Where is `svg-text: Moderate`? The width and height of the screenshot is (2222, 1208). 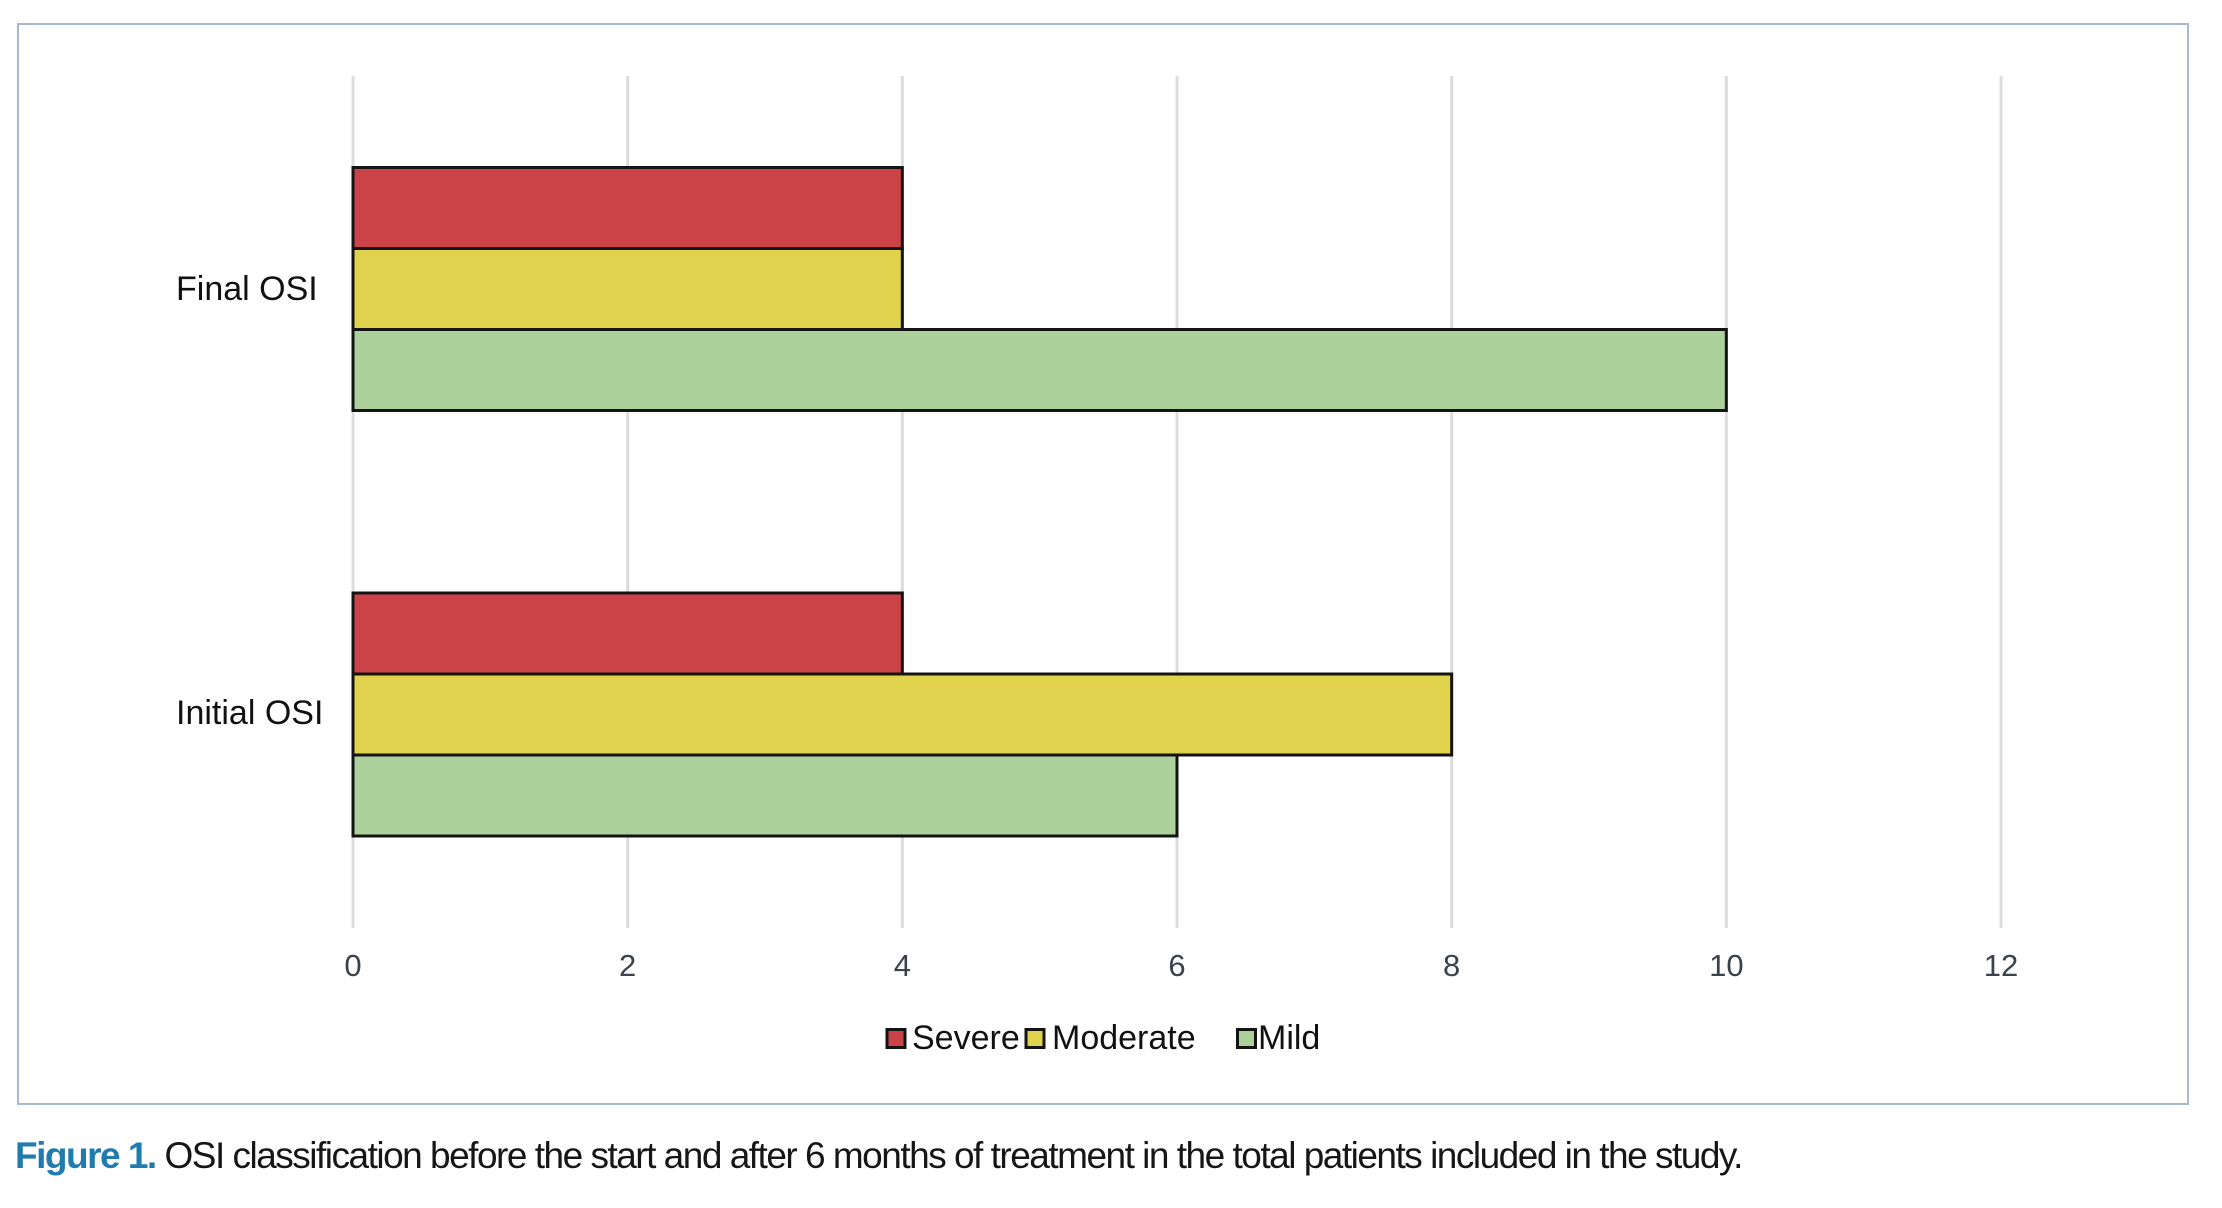
svg-text: Moderate is located at coordinates (1124, 1038).